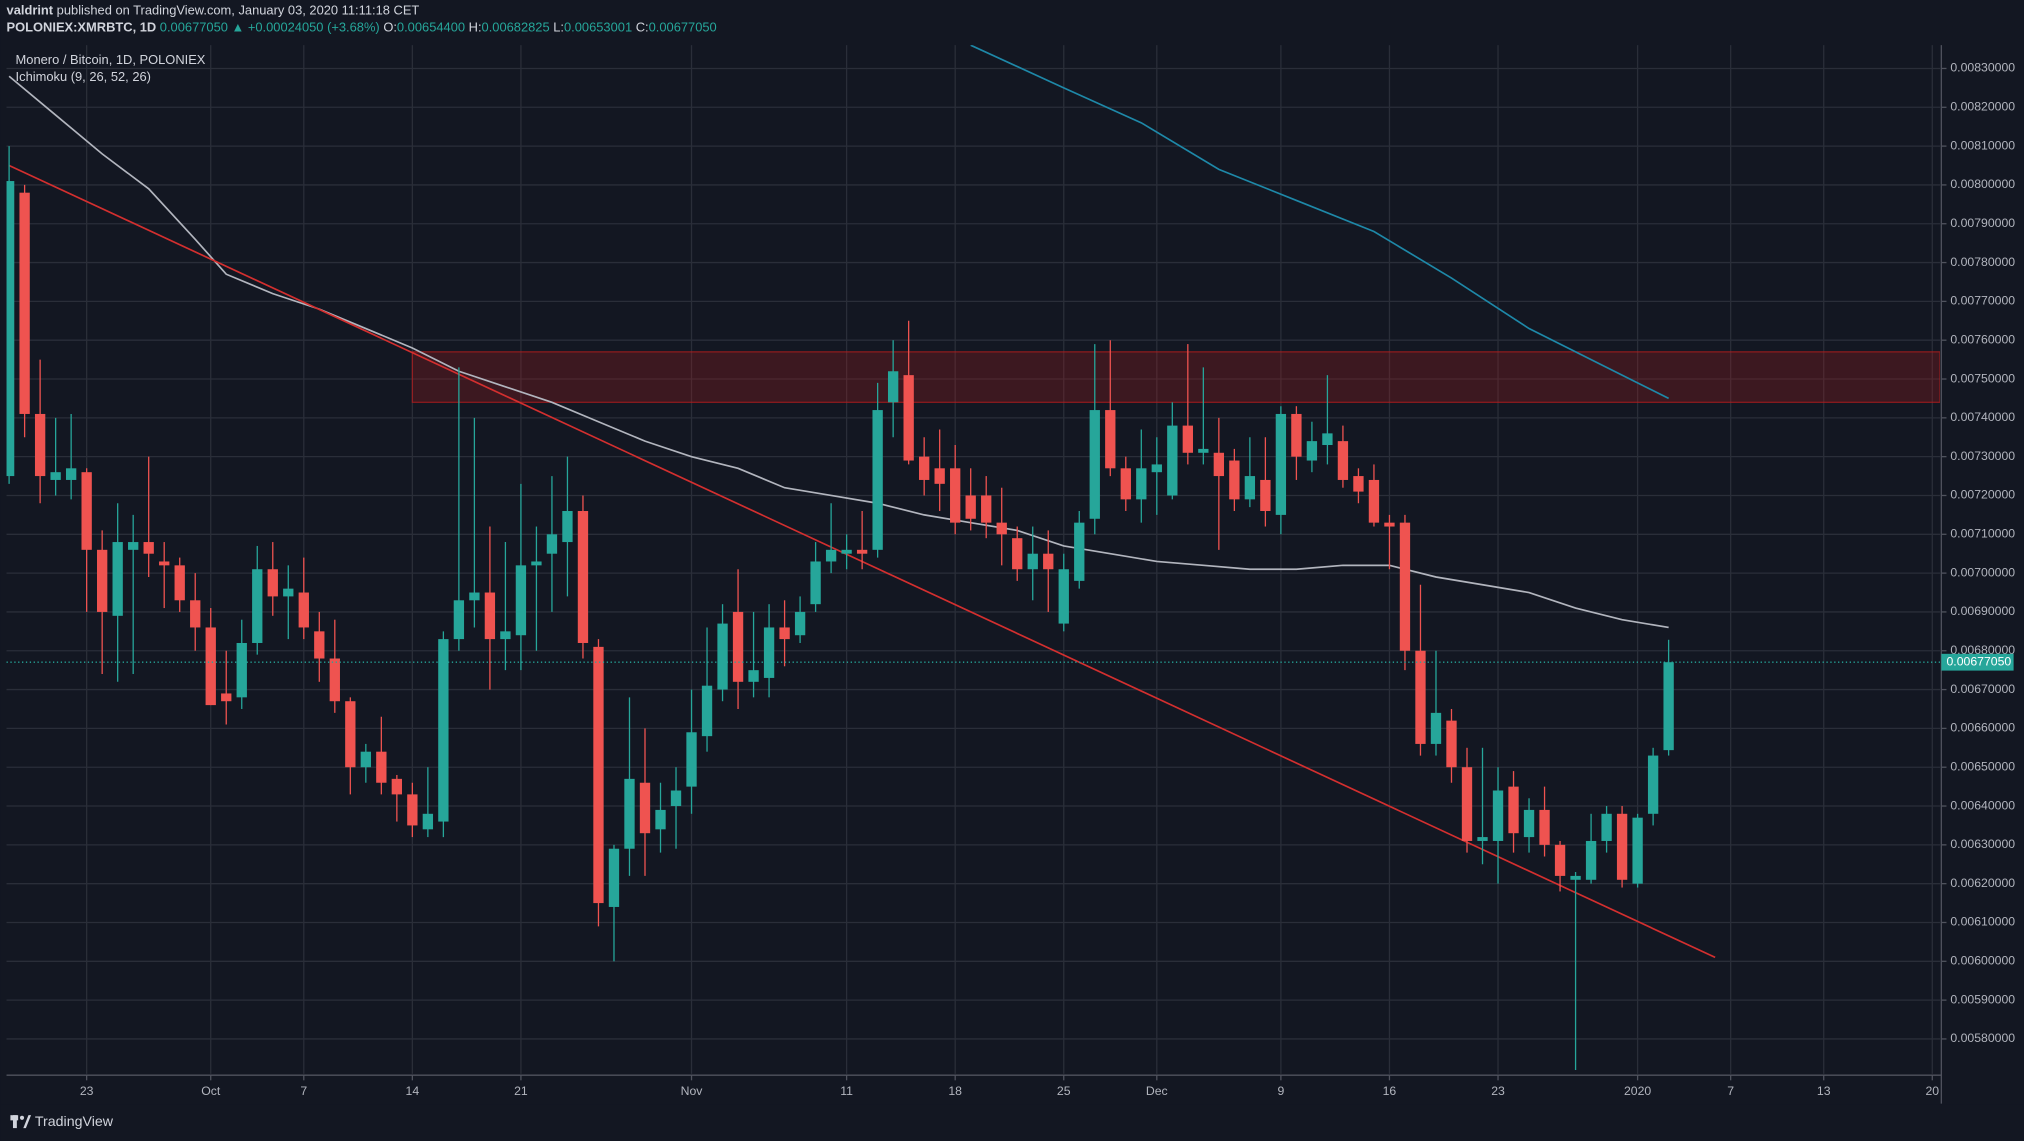 This screenshot has height=1141, width=2024. Describe the element at coordinates (1982, 883) in the screenshot. I see `y-tick-label: 0.00620000` at that location.